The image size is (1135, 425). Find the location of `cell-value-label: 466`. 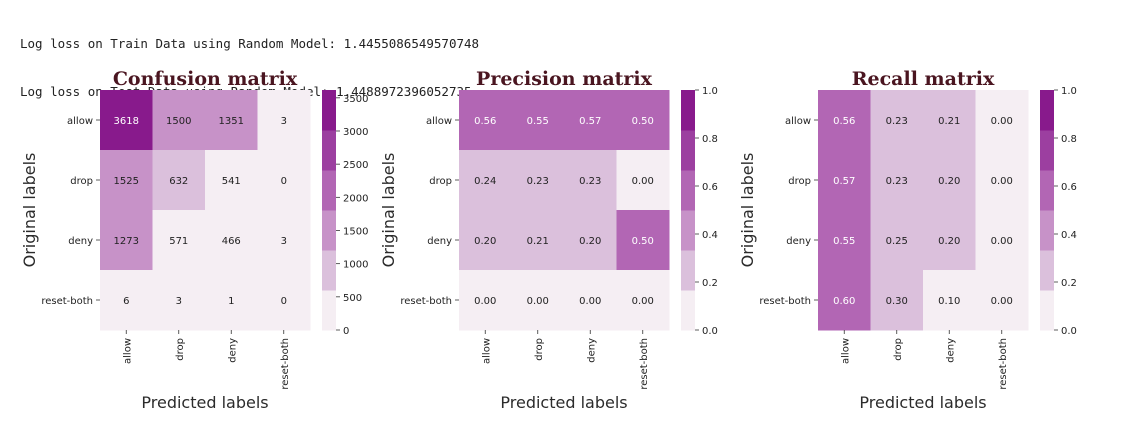

cell-value-label: 466 is located at coordinates (231, 241).